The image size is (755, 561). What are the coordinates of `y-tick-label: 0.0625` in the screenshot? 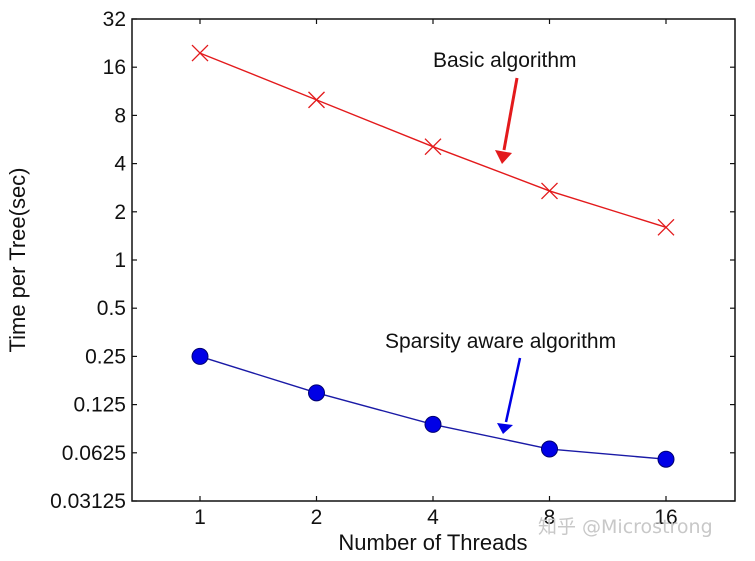 It's located at (94, 453).